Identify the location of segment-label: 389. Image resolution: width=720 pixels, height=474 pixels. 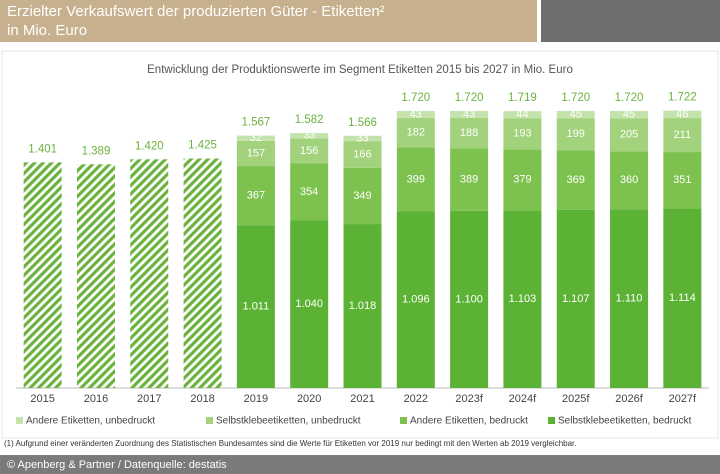
(469, 179).